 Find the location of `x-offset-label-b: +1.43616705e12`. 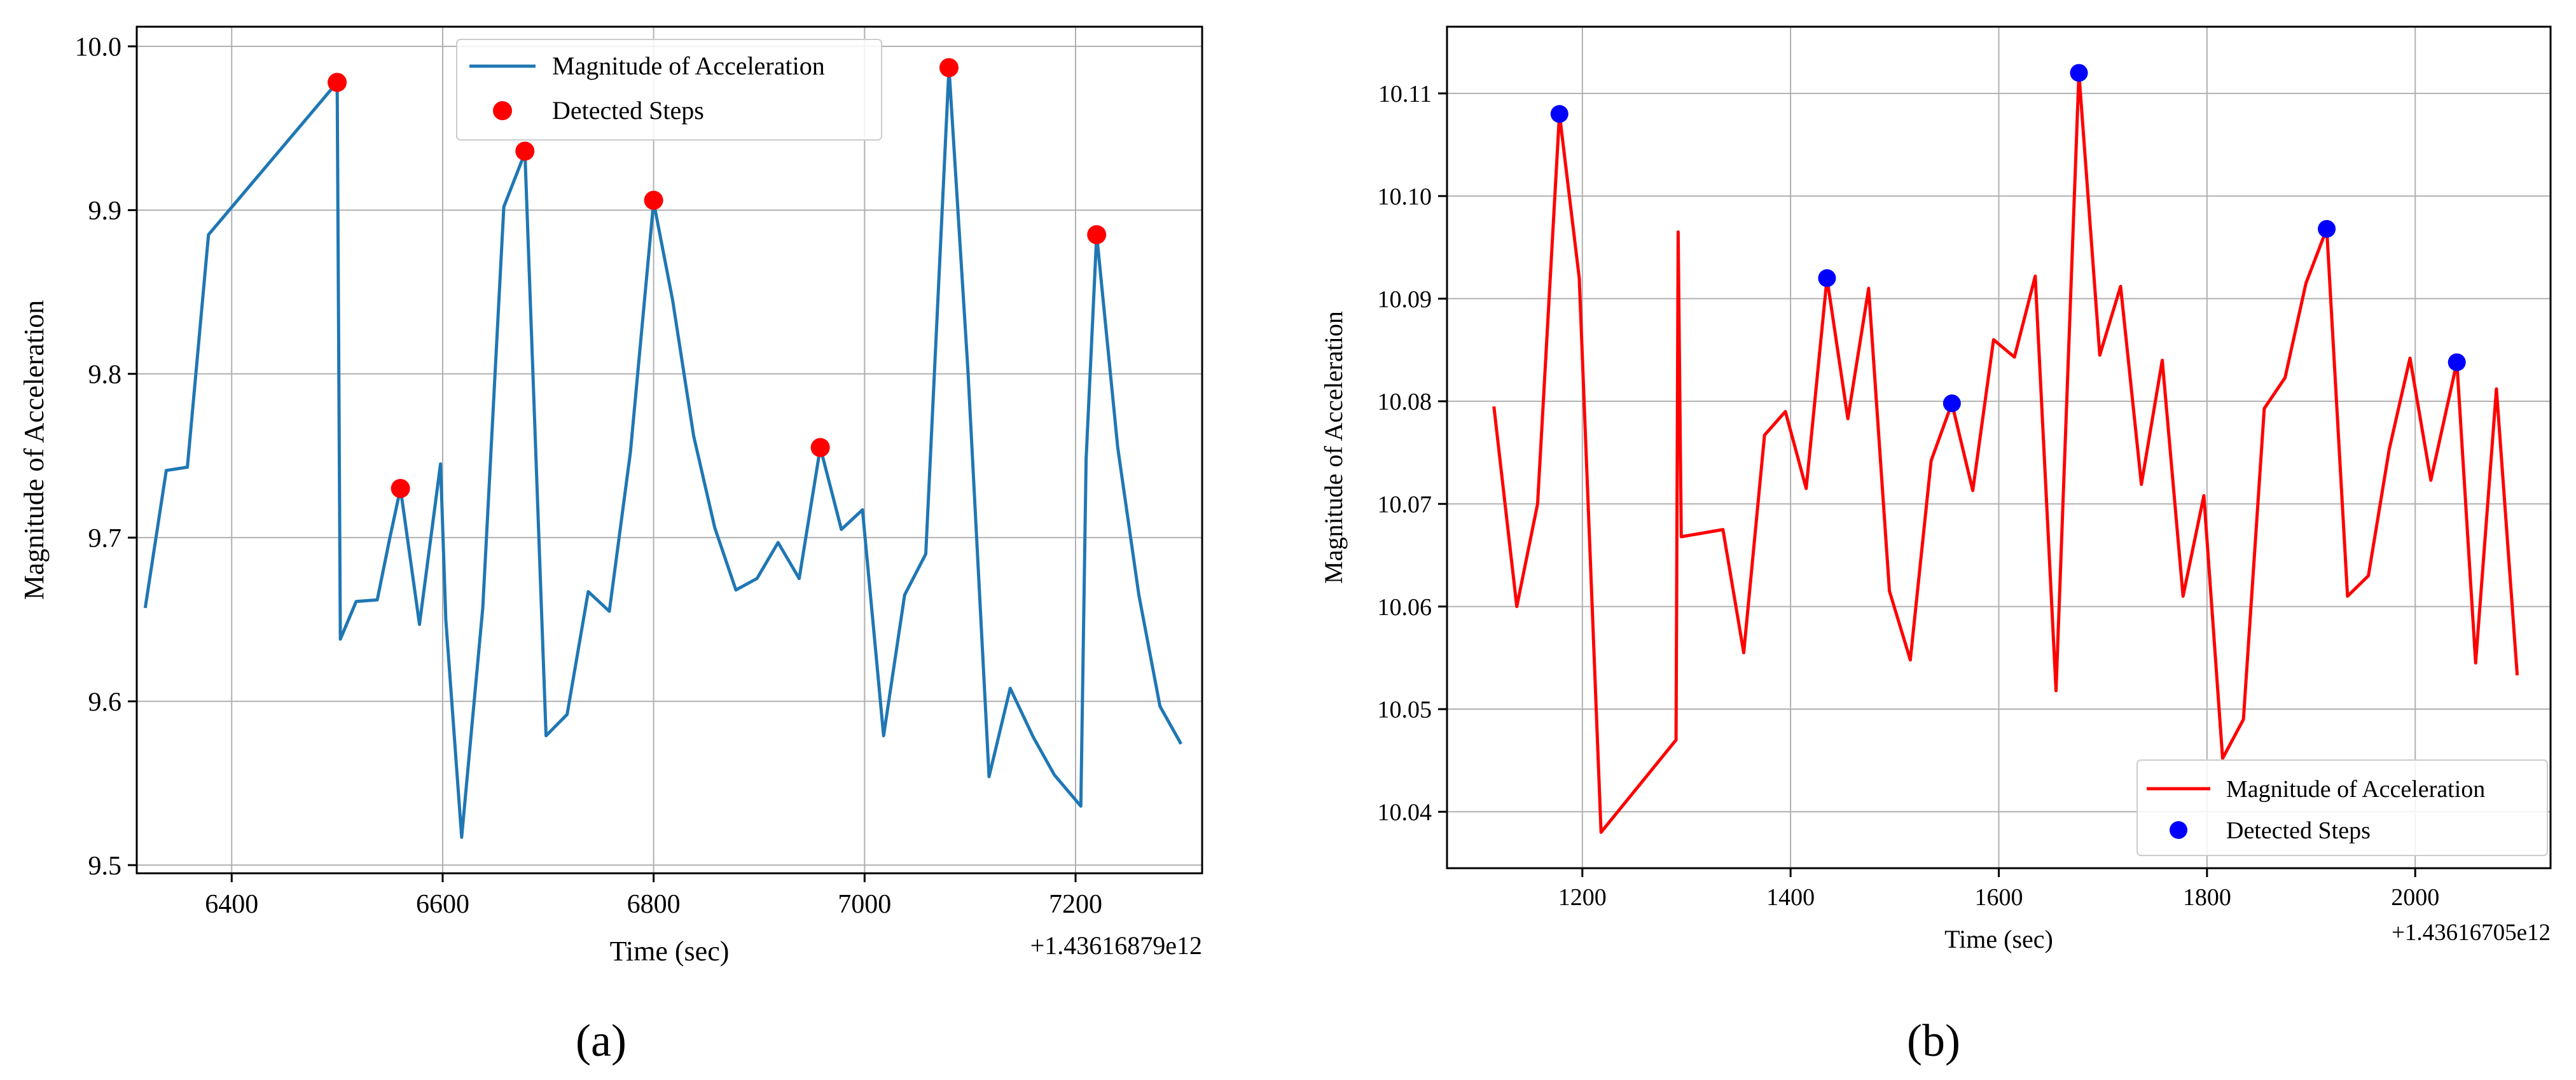

x-offset-label-b: +1.43616705e12 is located at coordinates (2471, 933).